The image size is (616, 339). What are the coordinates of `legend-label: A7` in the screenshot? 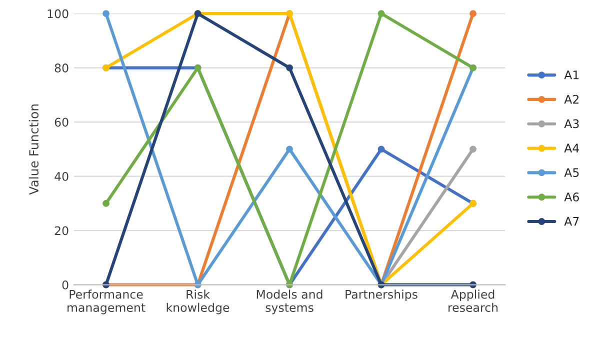 It's located at (571, 221).